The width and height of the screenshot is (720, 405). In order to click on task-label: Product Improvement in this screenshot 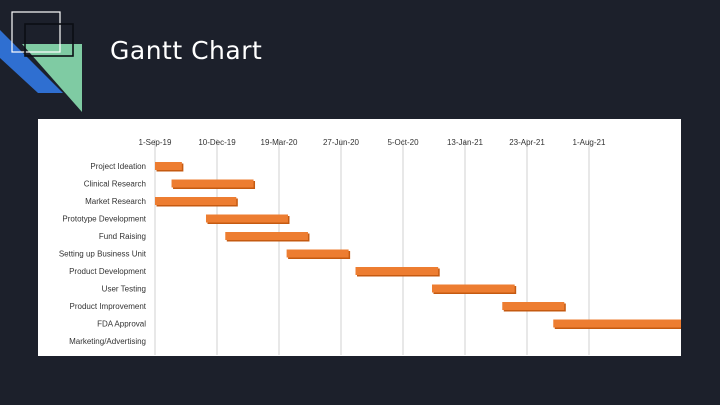, I will do `click(108, 306)`.